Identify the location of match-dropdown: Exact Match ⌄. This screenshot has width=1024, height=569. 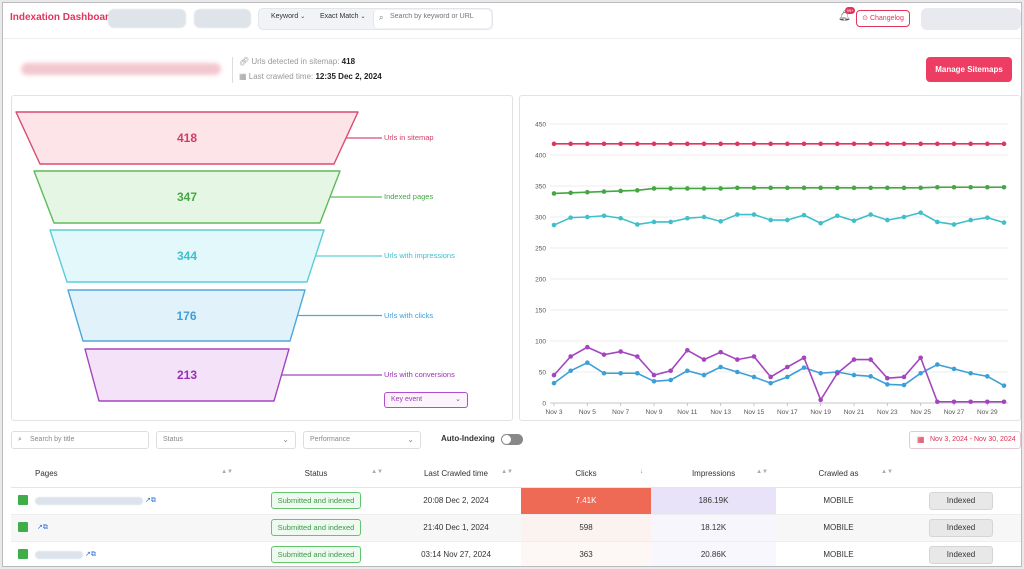
(343, 16).